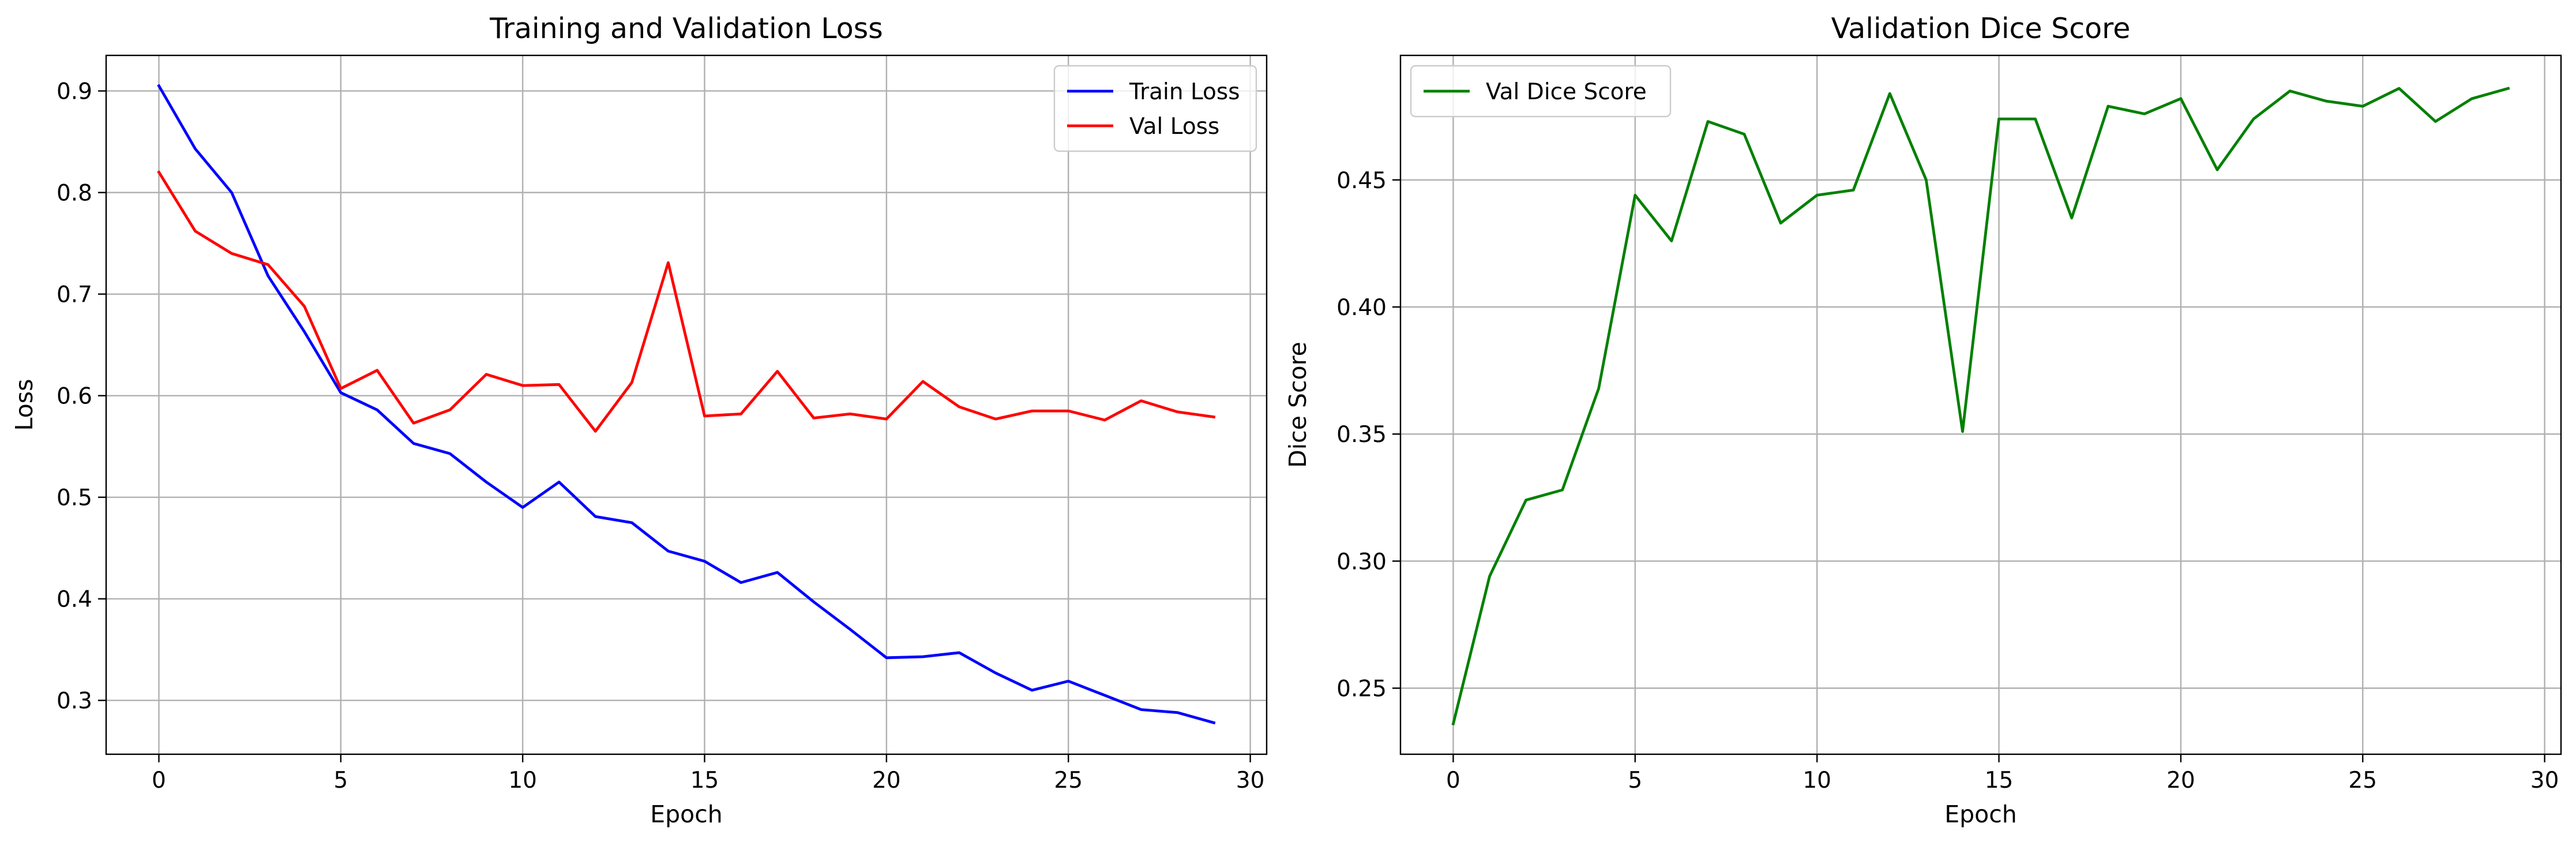 The image size is (2576, 846). What do you see at coordinates (686, 301) in the screenshot?
I see `series-line-val-loss` at bounding box center [686, 301].